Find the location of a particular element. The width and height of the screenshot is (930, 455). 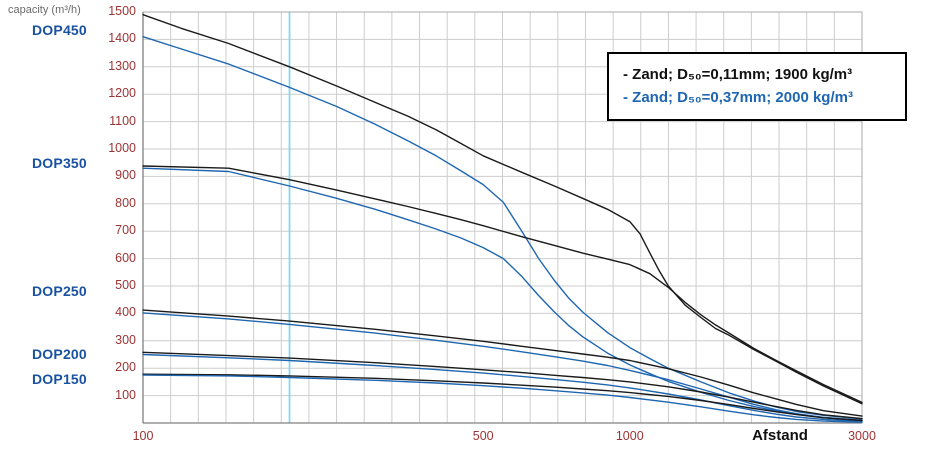

y-tick-label: 1400 is located at coordinates (122, 38).